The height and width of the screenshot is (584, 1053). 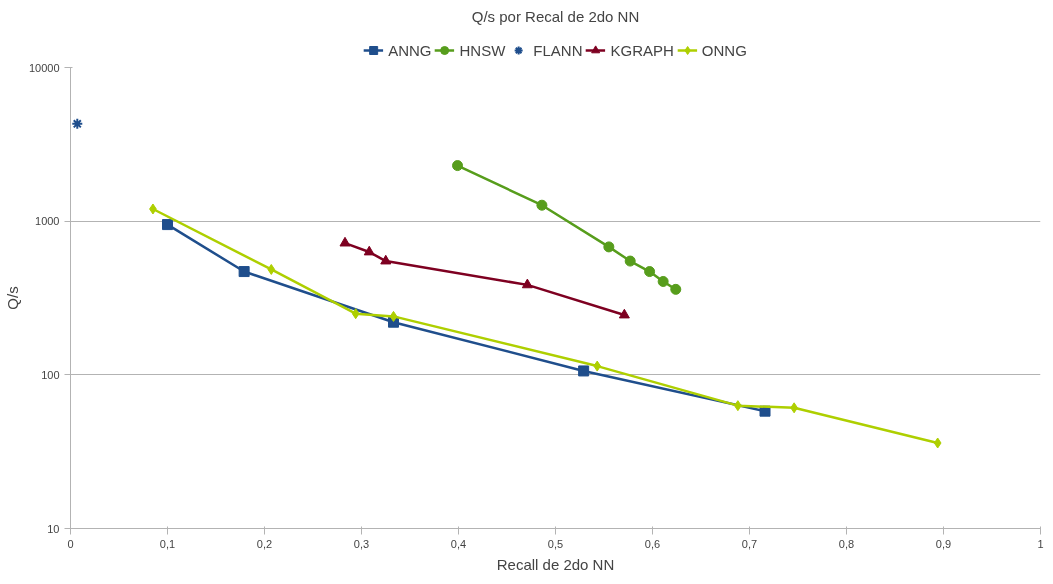 What do you see at coordinates (53, 528) in the screenshot?
I see `y-tick-label: 10` at bounding box center [53, 528].